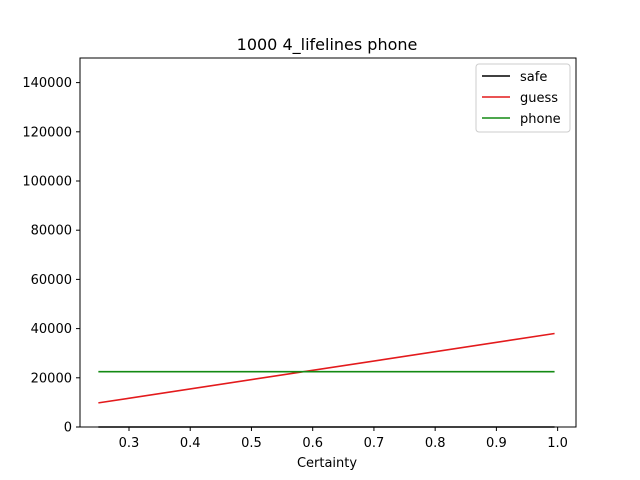  What do you see at coordinates (312, 443) in the screenshot?
I see `x-tick-label: 0.6` at bounding box center [312, 443].